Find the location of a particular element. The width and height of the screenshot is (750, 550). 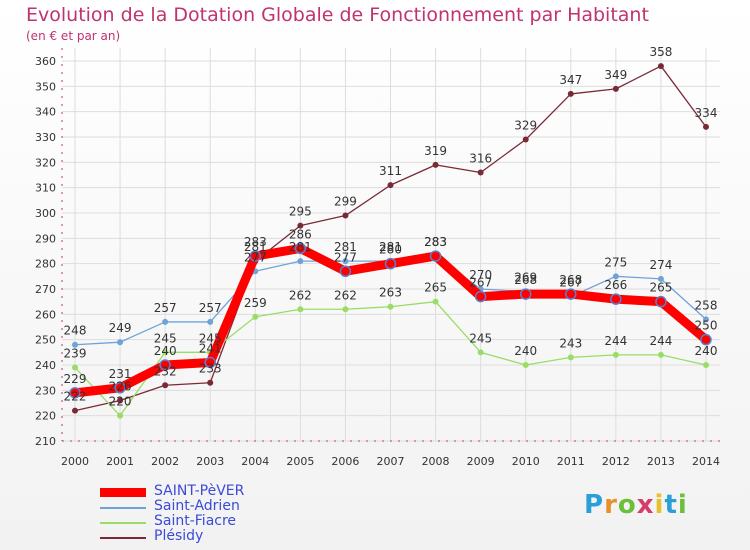

x-tick-label: 2001 is located at coordinates (120, 461).